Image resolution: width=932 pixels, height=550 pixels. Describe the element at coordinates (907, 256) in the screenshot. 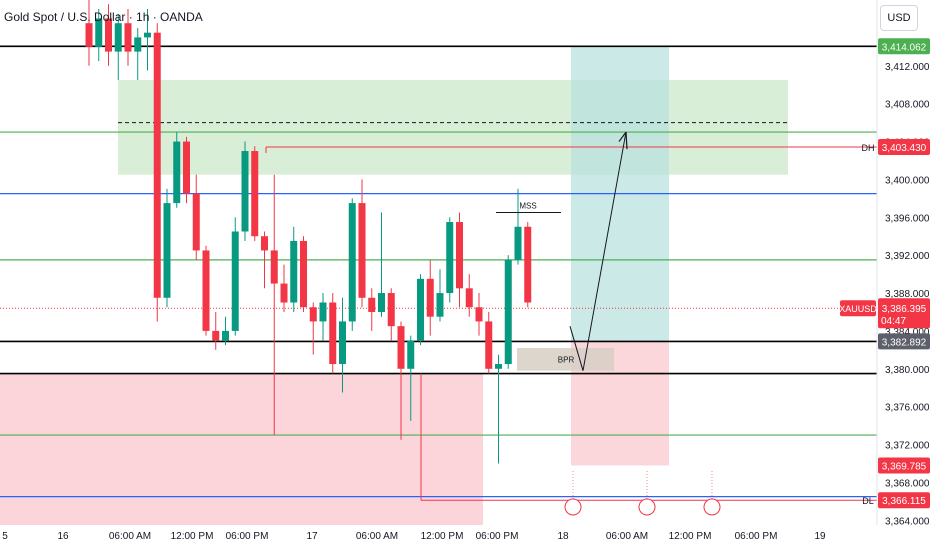

I see `price-tick-label: 3,392.000` at that location.